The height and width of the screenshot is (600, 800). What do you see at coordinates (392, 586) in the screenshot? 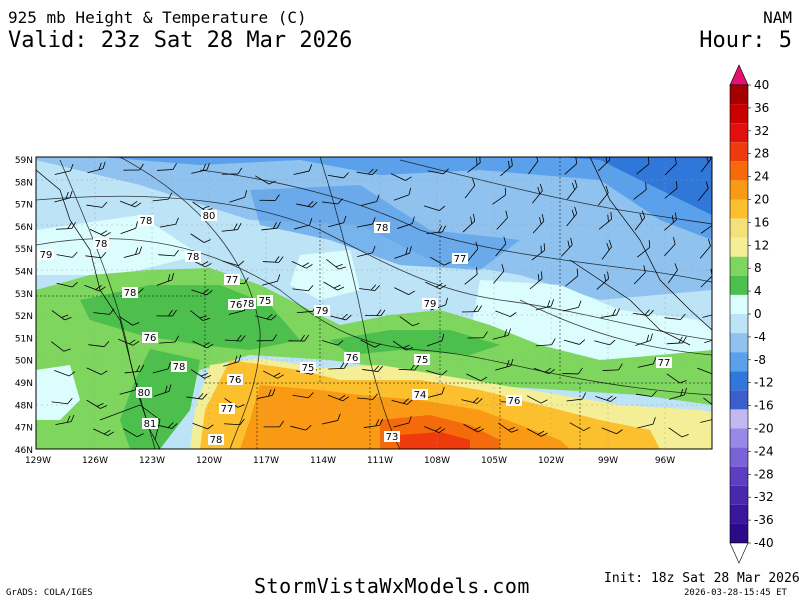
I see `site-name: StormVistaWxModels.com` at bounding box center [392, 586].